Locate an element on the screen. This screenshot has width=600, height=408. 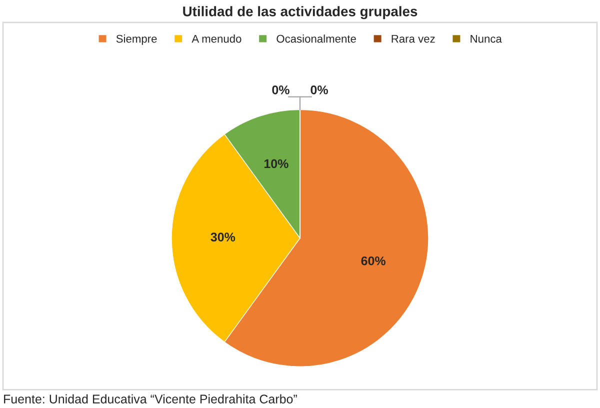
legend-label: Rara vez is located at coordinates (413, 38).